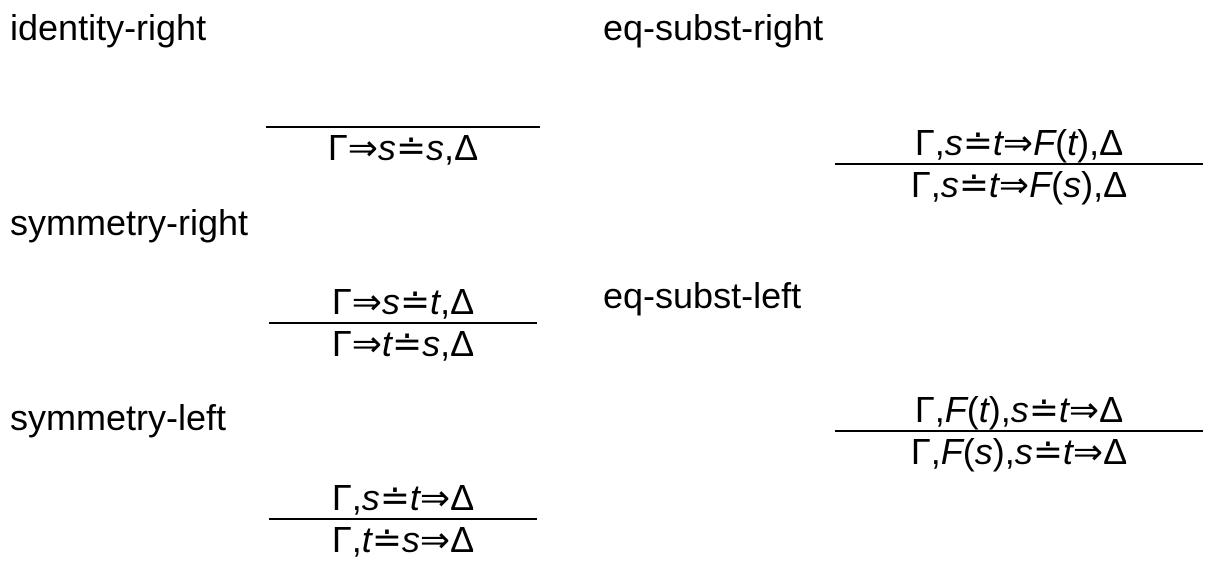  I want to click on rule-eq-subst-left: Γ, F(t), s ≐ t ⇒ Δ Γ, F(s), s ≐ t ⇒ Δ, so click(1019, 432).